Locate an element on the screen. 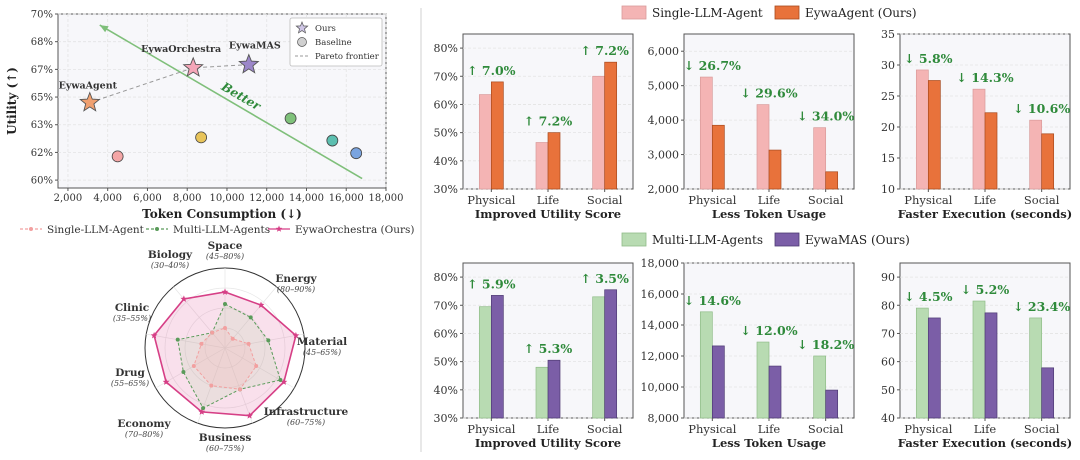  bar-legend-label: EywaAgent (Ours) is located at coordinates (861, 13).